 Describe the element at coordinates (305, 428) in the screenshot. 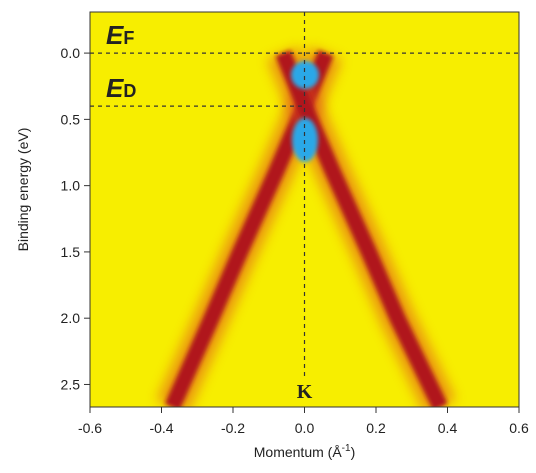

I see `x-tick-label: 0.0` at that location.